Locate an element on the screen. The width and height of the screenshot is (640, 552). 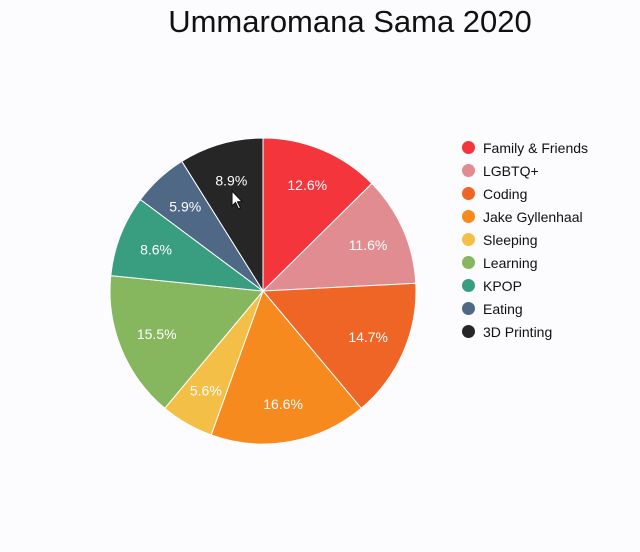
slice-label: 8.6% is located at coordinates (156, 249).